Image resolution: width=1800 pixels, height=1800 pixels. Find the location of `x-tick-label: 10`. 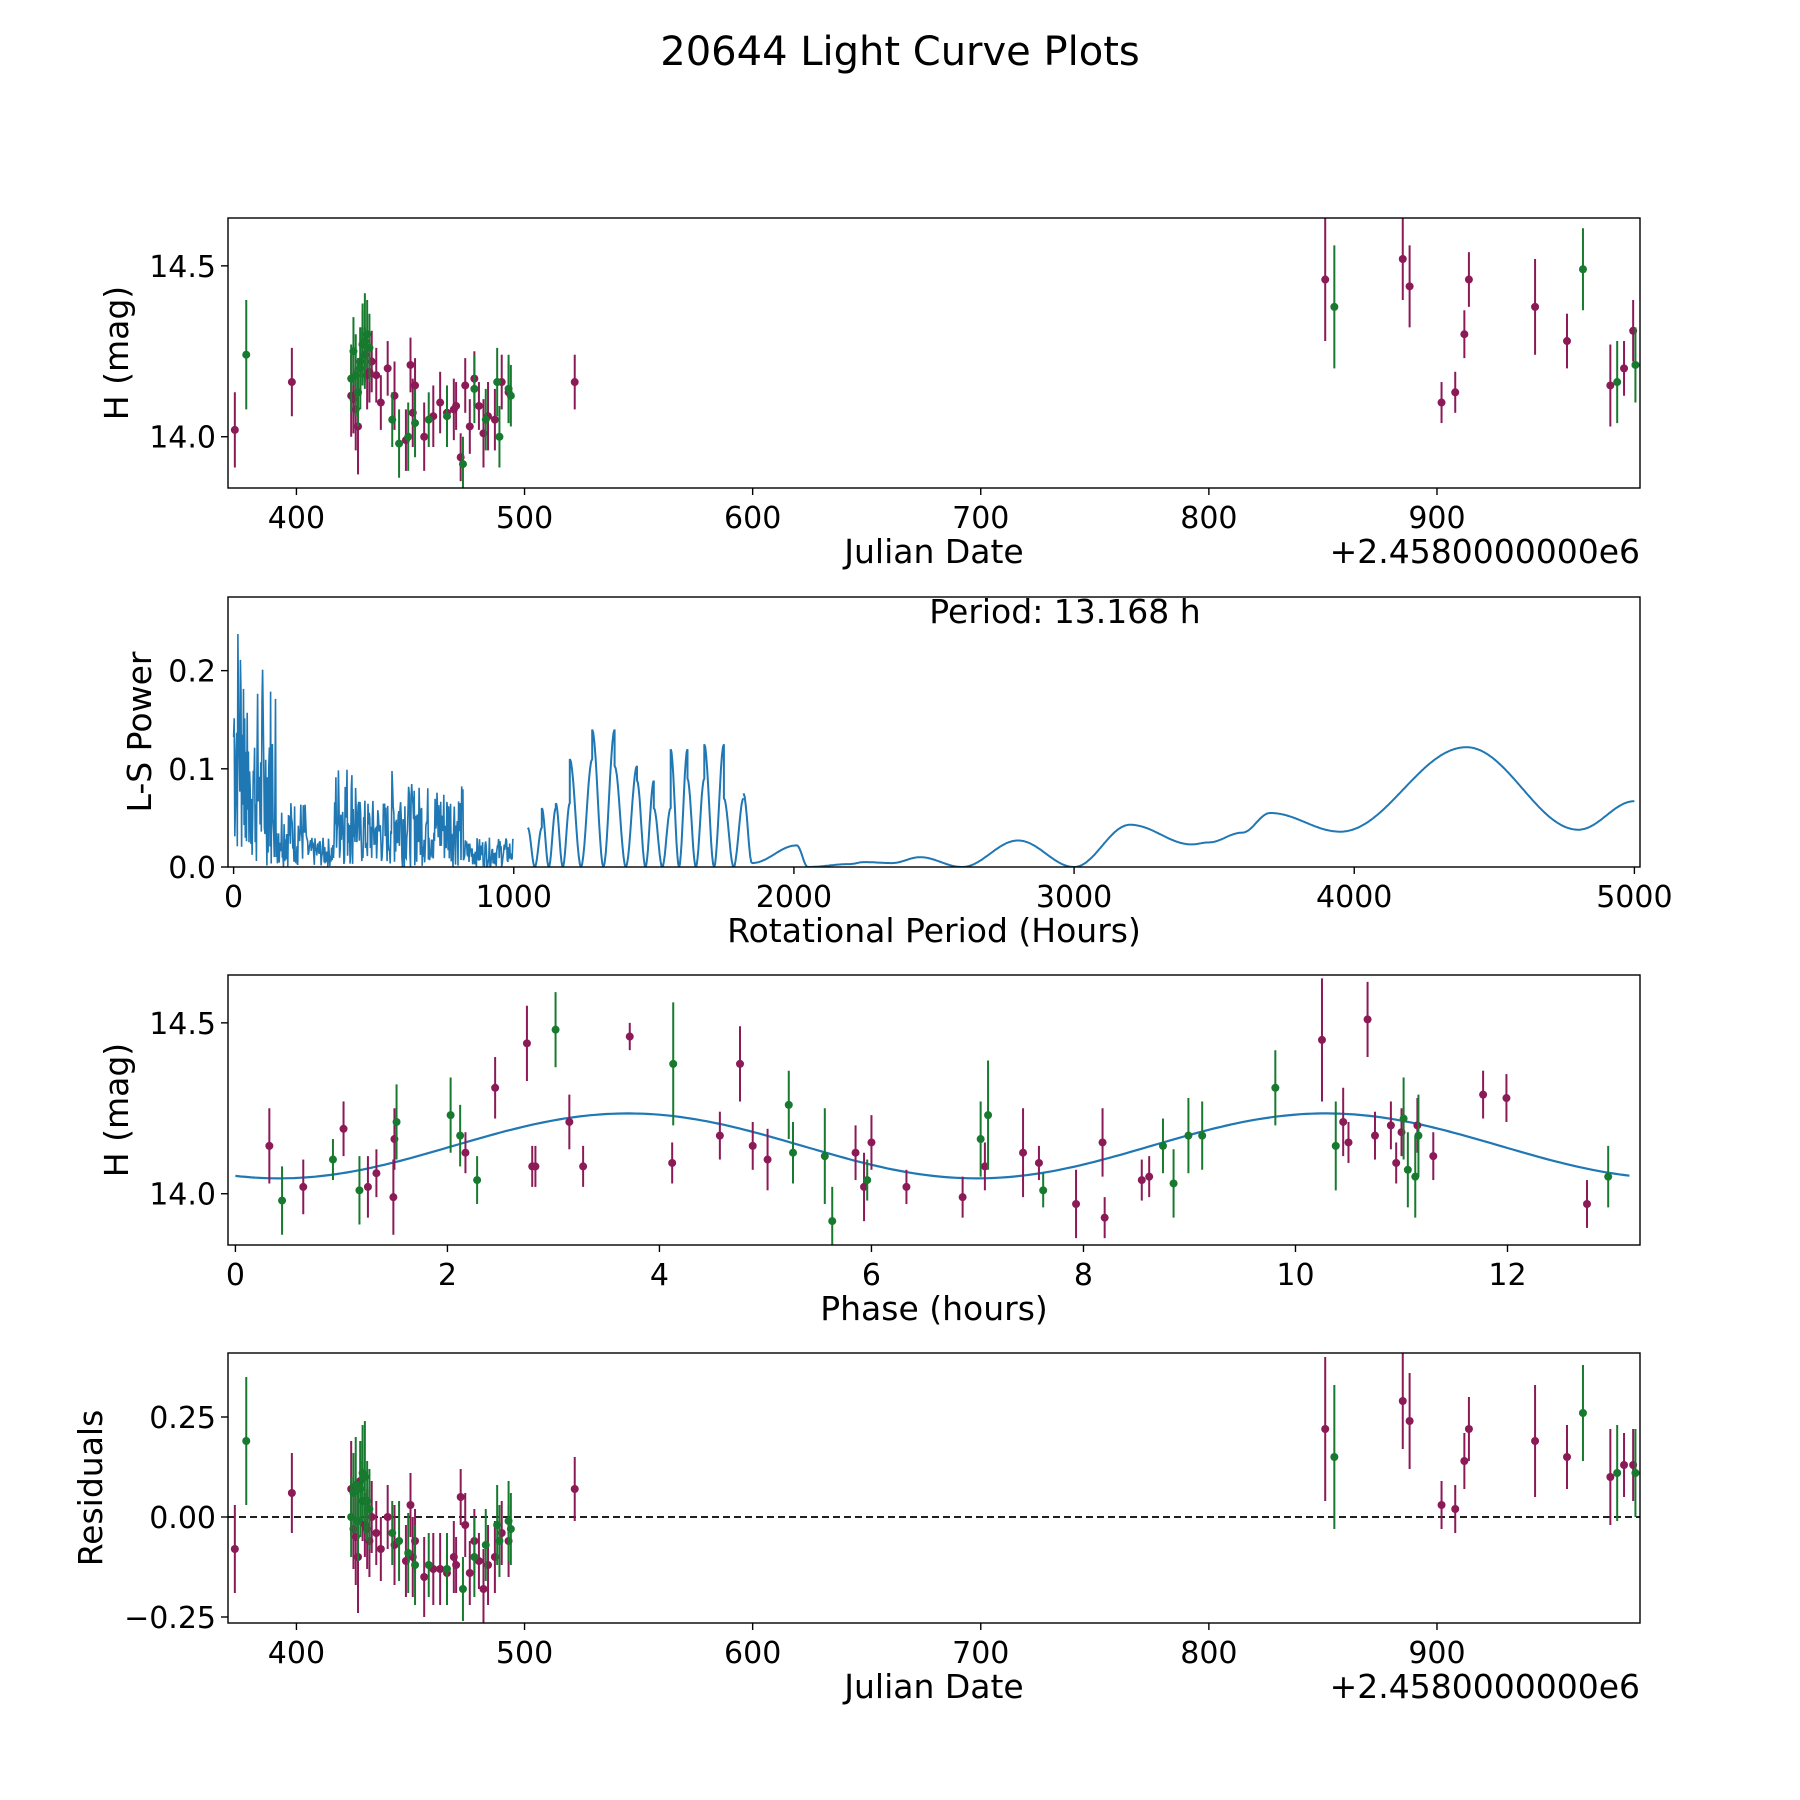

x-tick-label: 10 is located at coordinates (1295, 1275).